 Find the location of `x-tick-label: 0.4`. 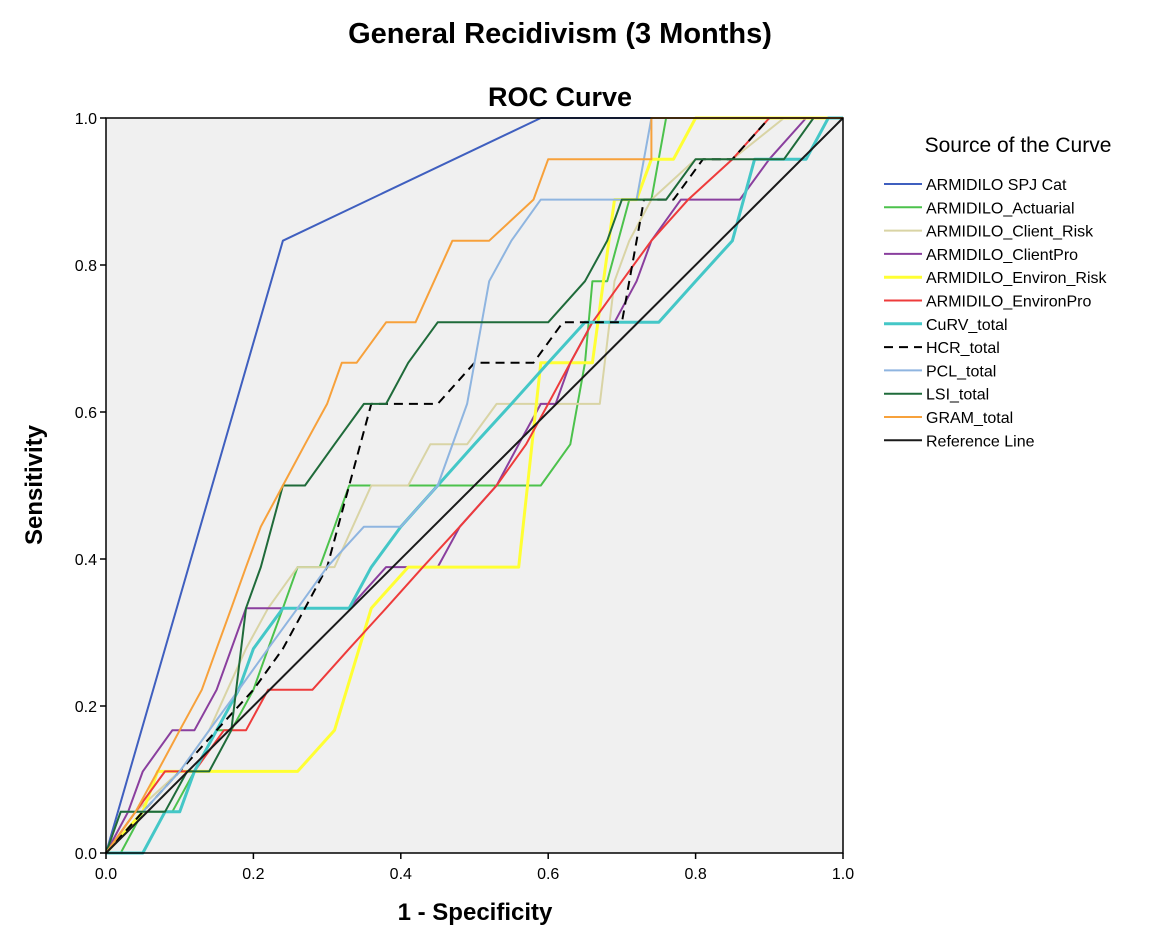

x-tick-label: 0.4 is located at coordinates (401, 874).